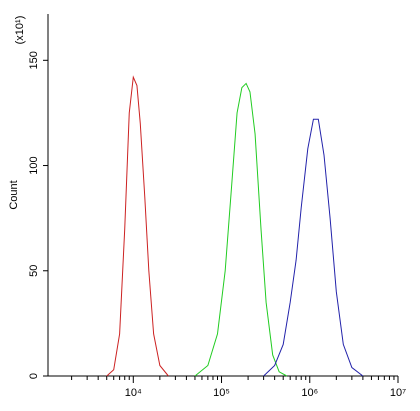  I want to click on y-tick-label: 50, so click(34, 271).